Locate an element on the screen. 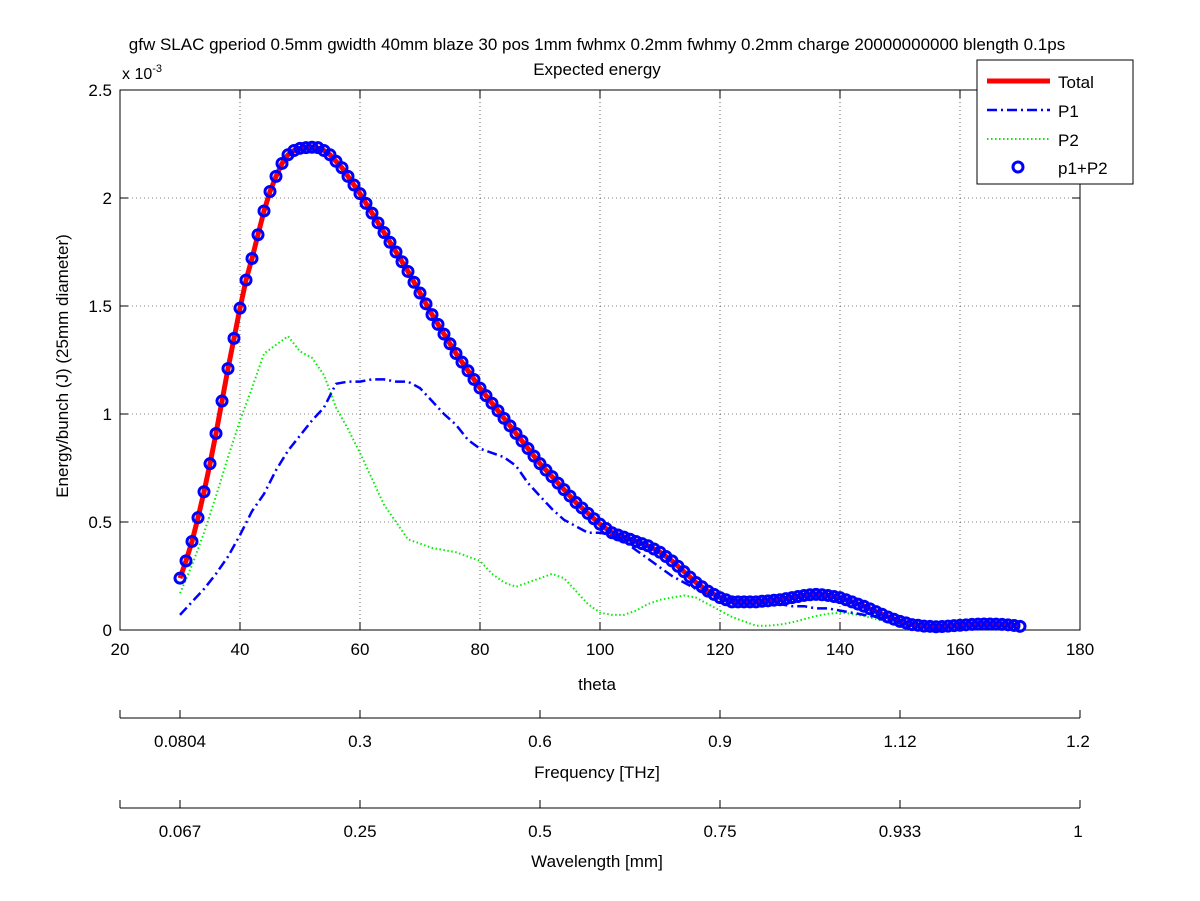  wavelength-axis-ticks: 0.067 0.25 0.5 0.75 0.933 1 is located at coordinates (601, 820).